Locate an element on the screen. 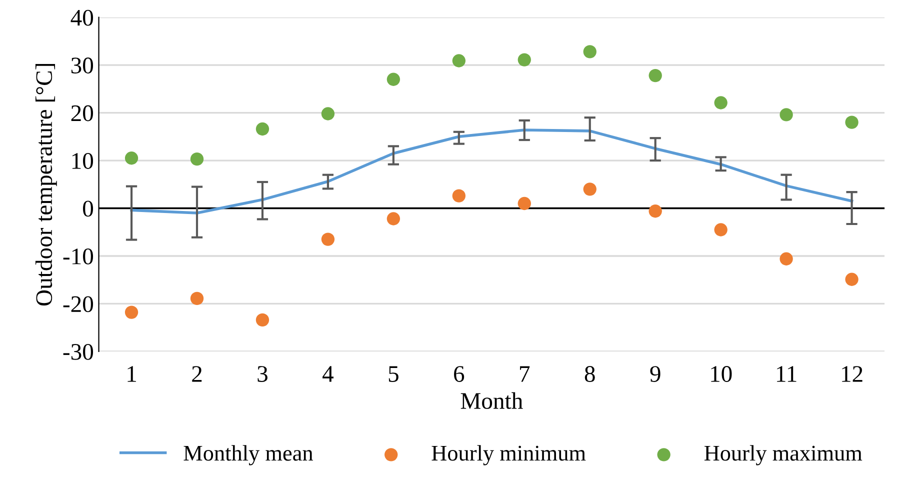 Image resolution: width=898 pixels, height=495 pixels. x-tick-label: 7 is located at coordinates (525, 374).